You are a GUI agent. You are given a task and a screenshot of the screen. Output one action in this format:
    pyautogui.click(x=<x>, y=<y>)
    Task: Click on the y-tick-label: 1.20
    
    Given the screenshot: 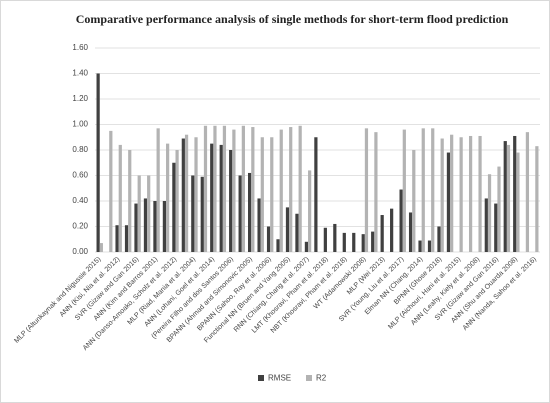 What is the action you would take?
    pyautogui.click(x=80, y=98)
    